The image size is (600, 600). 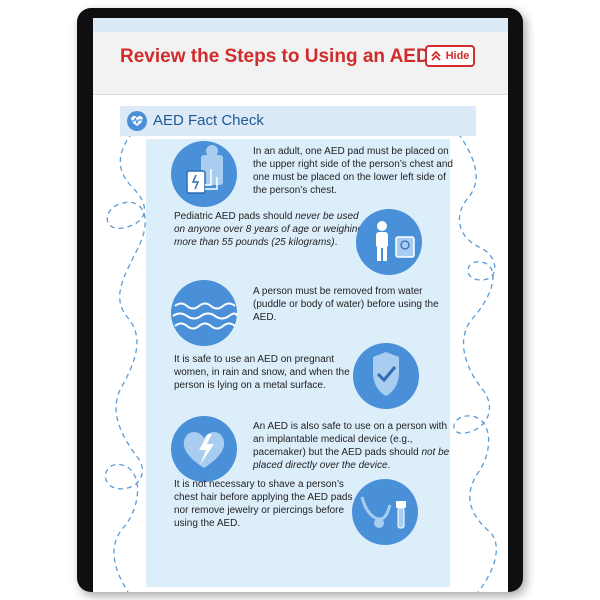 I want to click on fact-5-text-end: ., so click(x=389, y=465).